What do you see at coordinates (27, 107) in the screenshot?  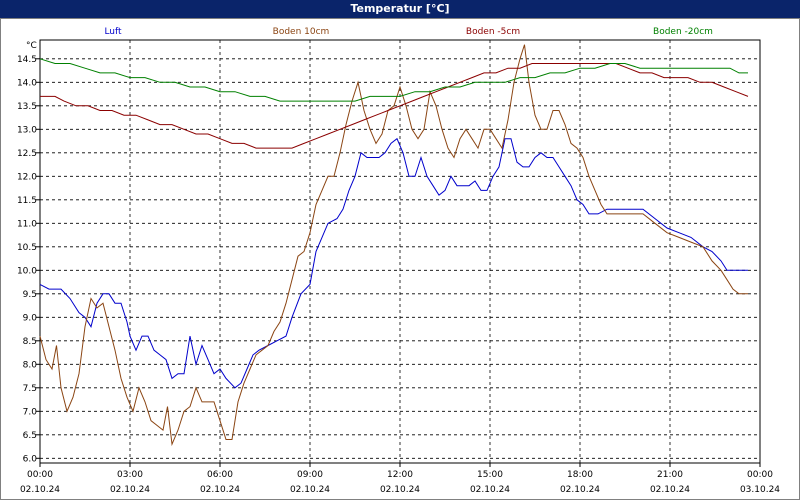 I see `y-tick-label: 13.5` at bounding box center [27, 107].